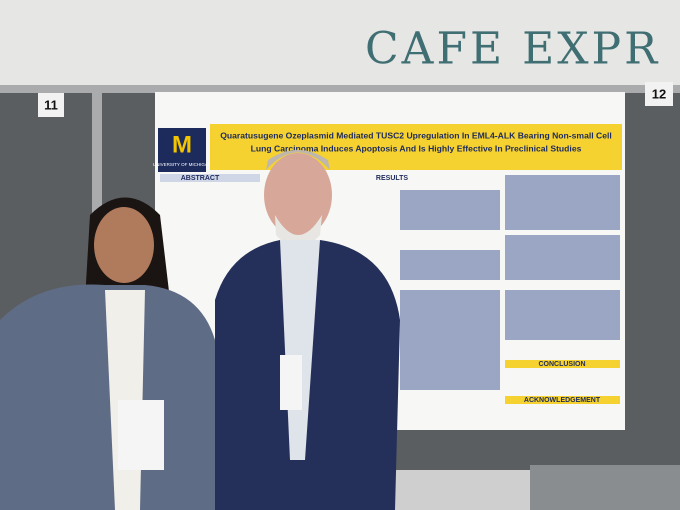 This screenshot has width=680, height=510. Describe the element at coordinates (605, 487) in the screenshot. I see `chair` at that location.